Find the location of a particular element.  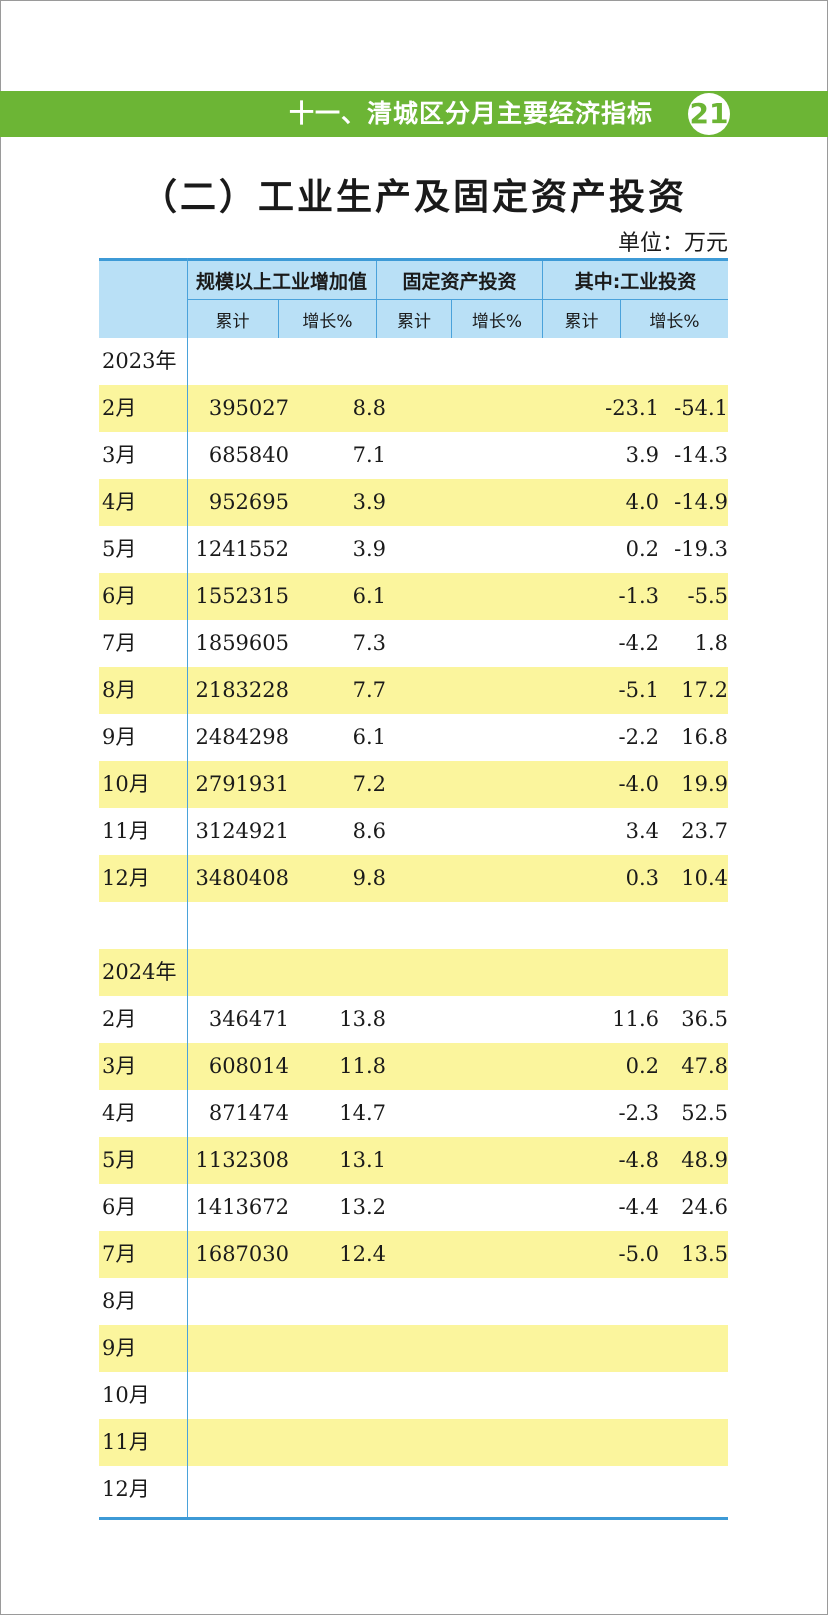

cell-cumulative-value-added: 3480408 is located at coordinates (242, 878).